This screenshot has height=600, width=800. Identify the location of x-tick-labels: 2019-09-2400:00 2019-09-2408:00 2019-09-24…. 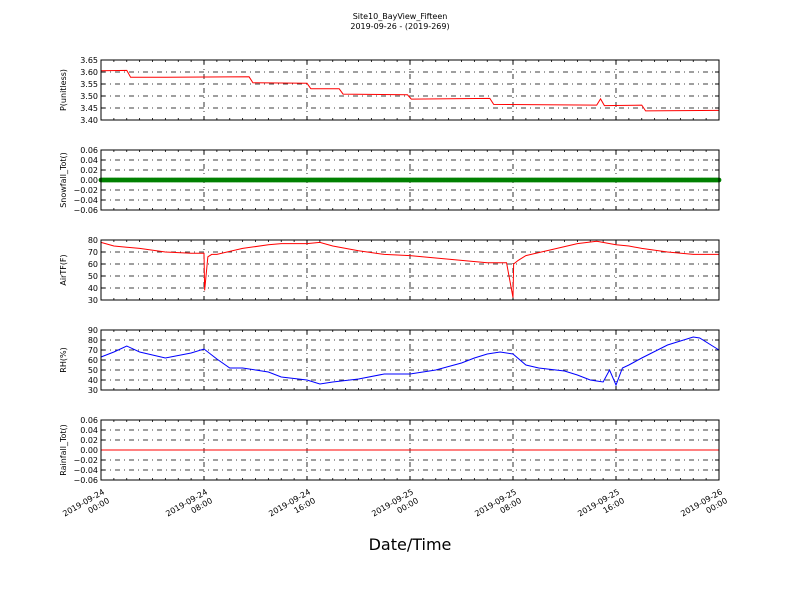
(395, 507).